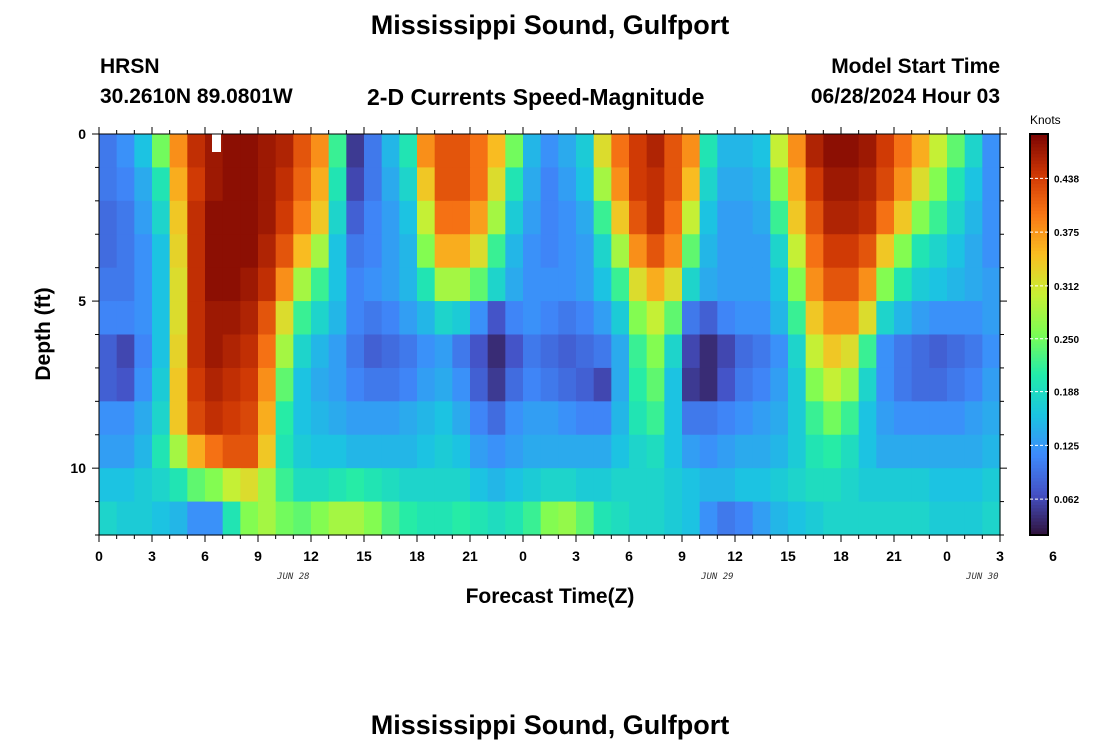 The width and height of the screenshot is (1100, 750). What do you see at coordinates (788, 556) in the screenshot?
I see `x-tick-label: 15` at bounding box center [788, 556].